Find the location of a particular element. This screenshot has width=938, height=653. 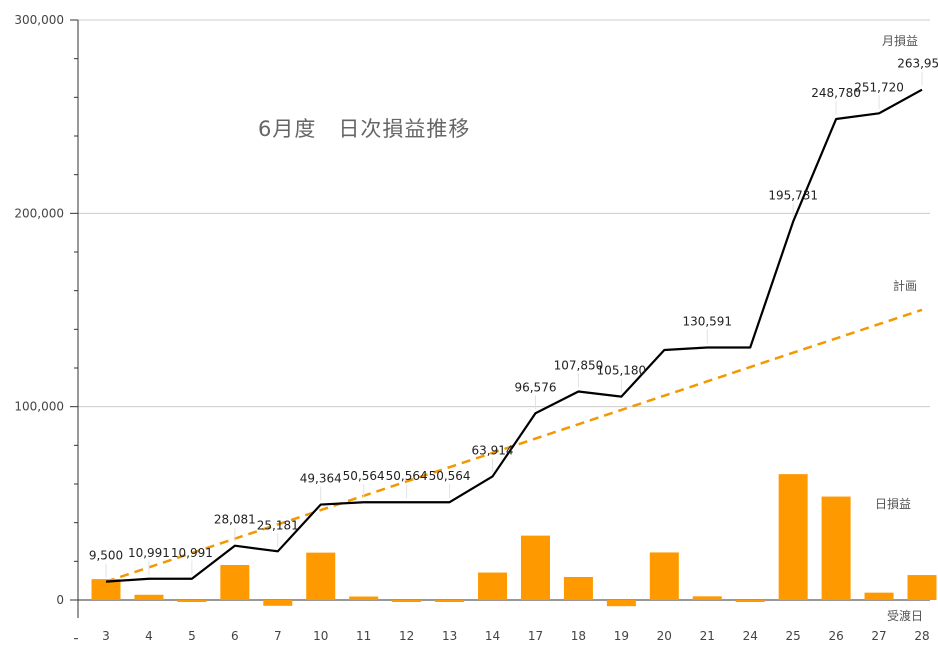

y-tick-label: 0 is located at coordinates (60, 600).